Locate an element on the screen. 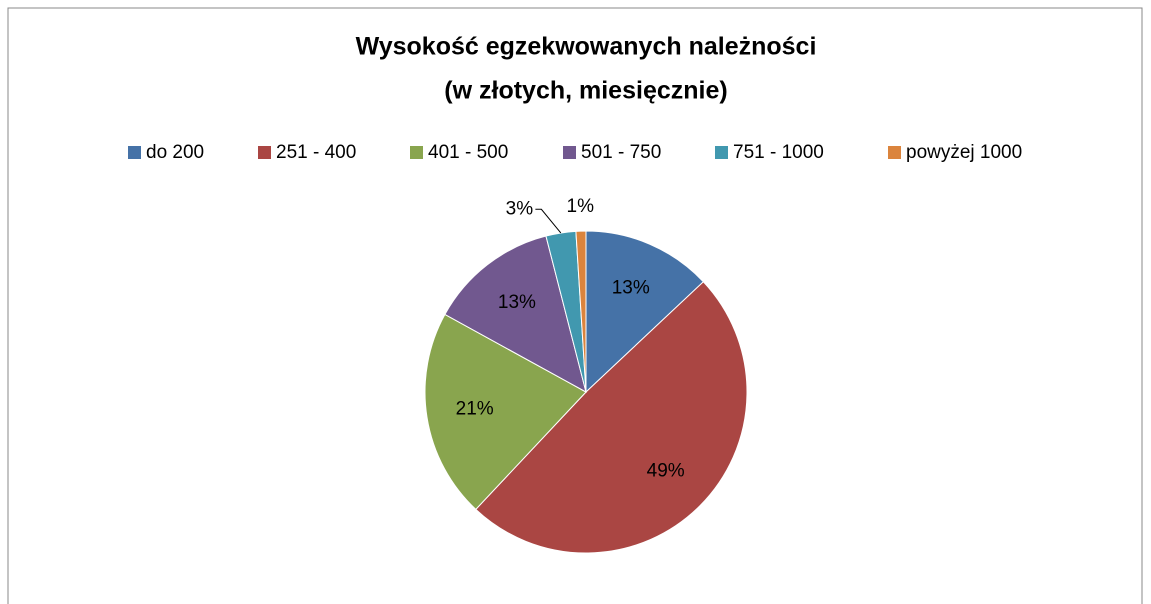 Image resolution: width=1151 pixels, height=604 pixels. chart-title: Wysokość egzekwowanych należności is located at coordinates (586, 47).